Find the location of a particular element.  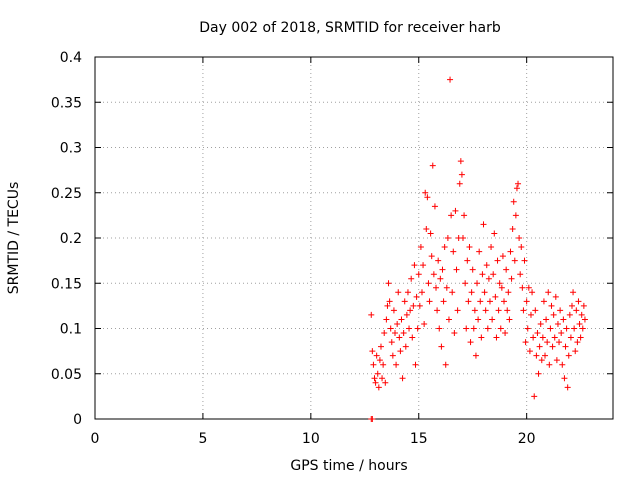

x-tick-labels: 0 5 10 15 20 is located at coordinates (313, 439).